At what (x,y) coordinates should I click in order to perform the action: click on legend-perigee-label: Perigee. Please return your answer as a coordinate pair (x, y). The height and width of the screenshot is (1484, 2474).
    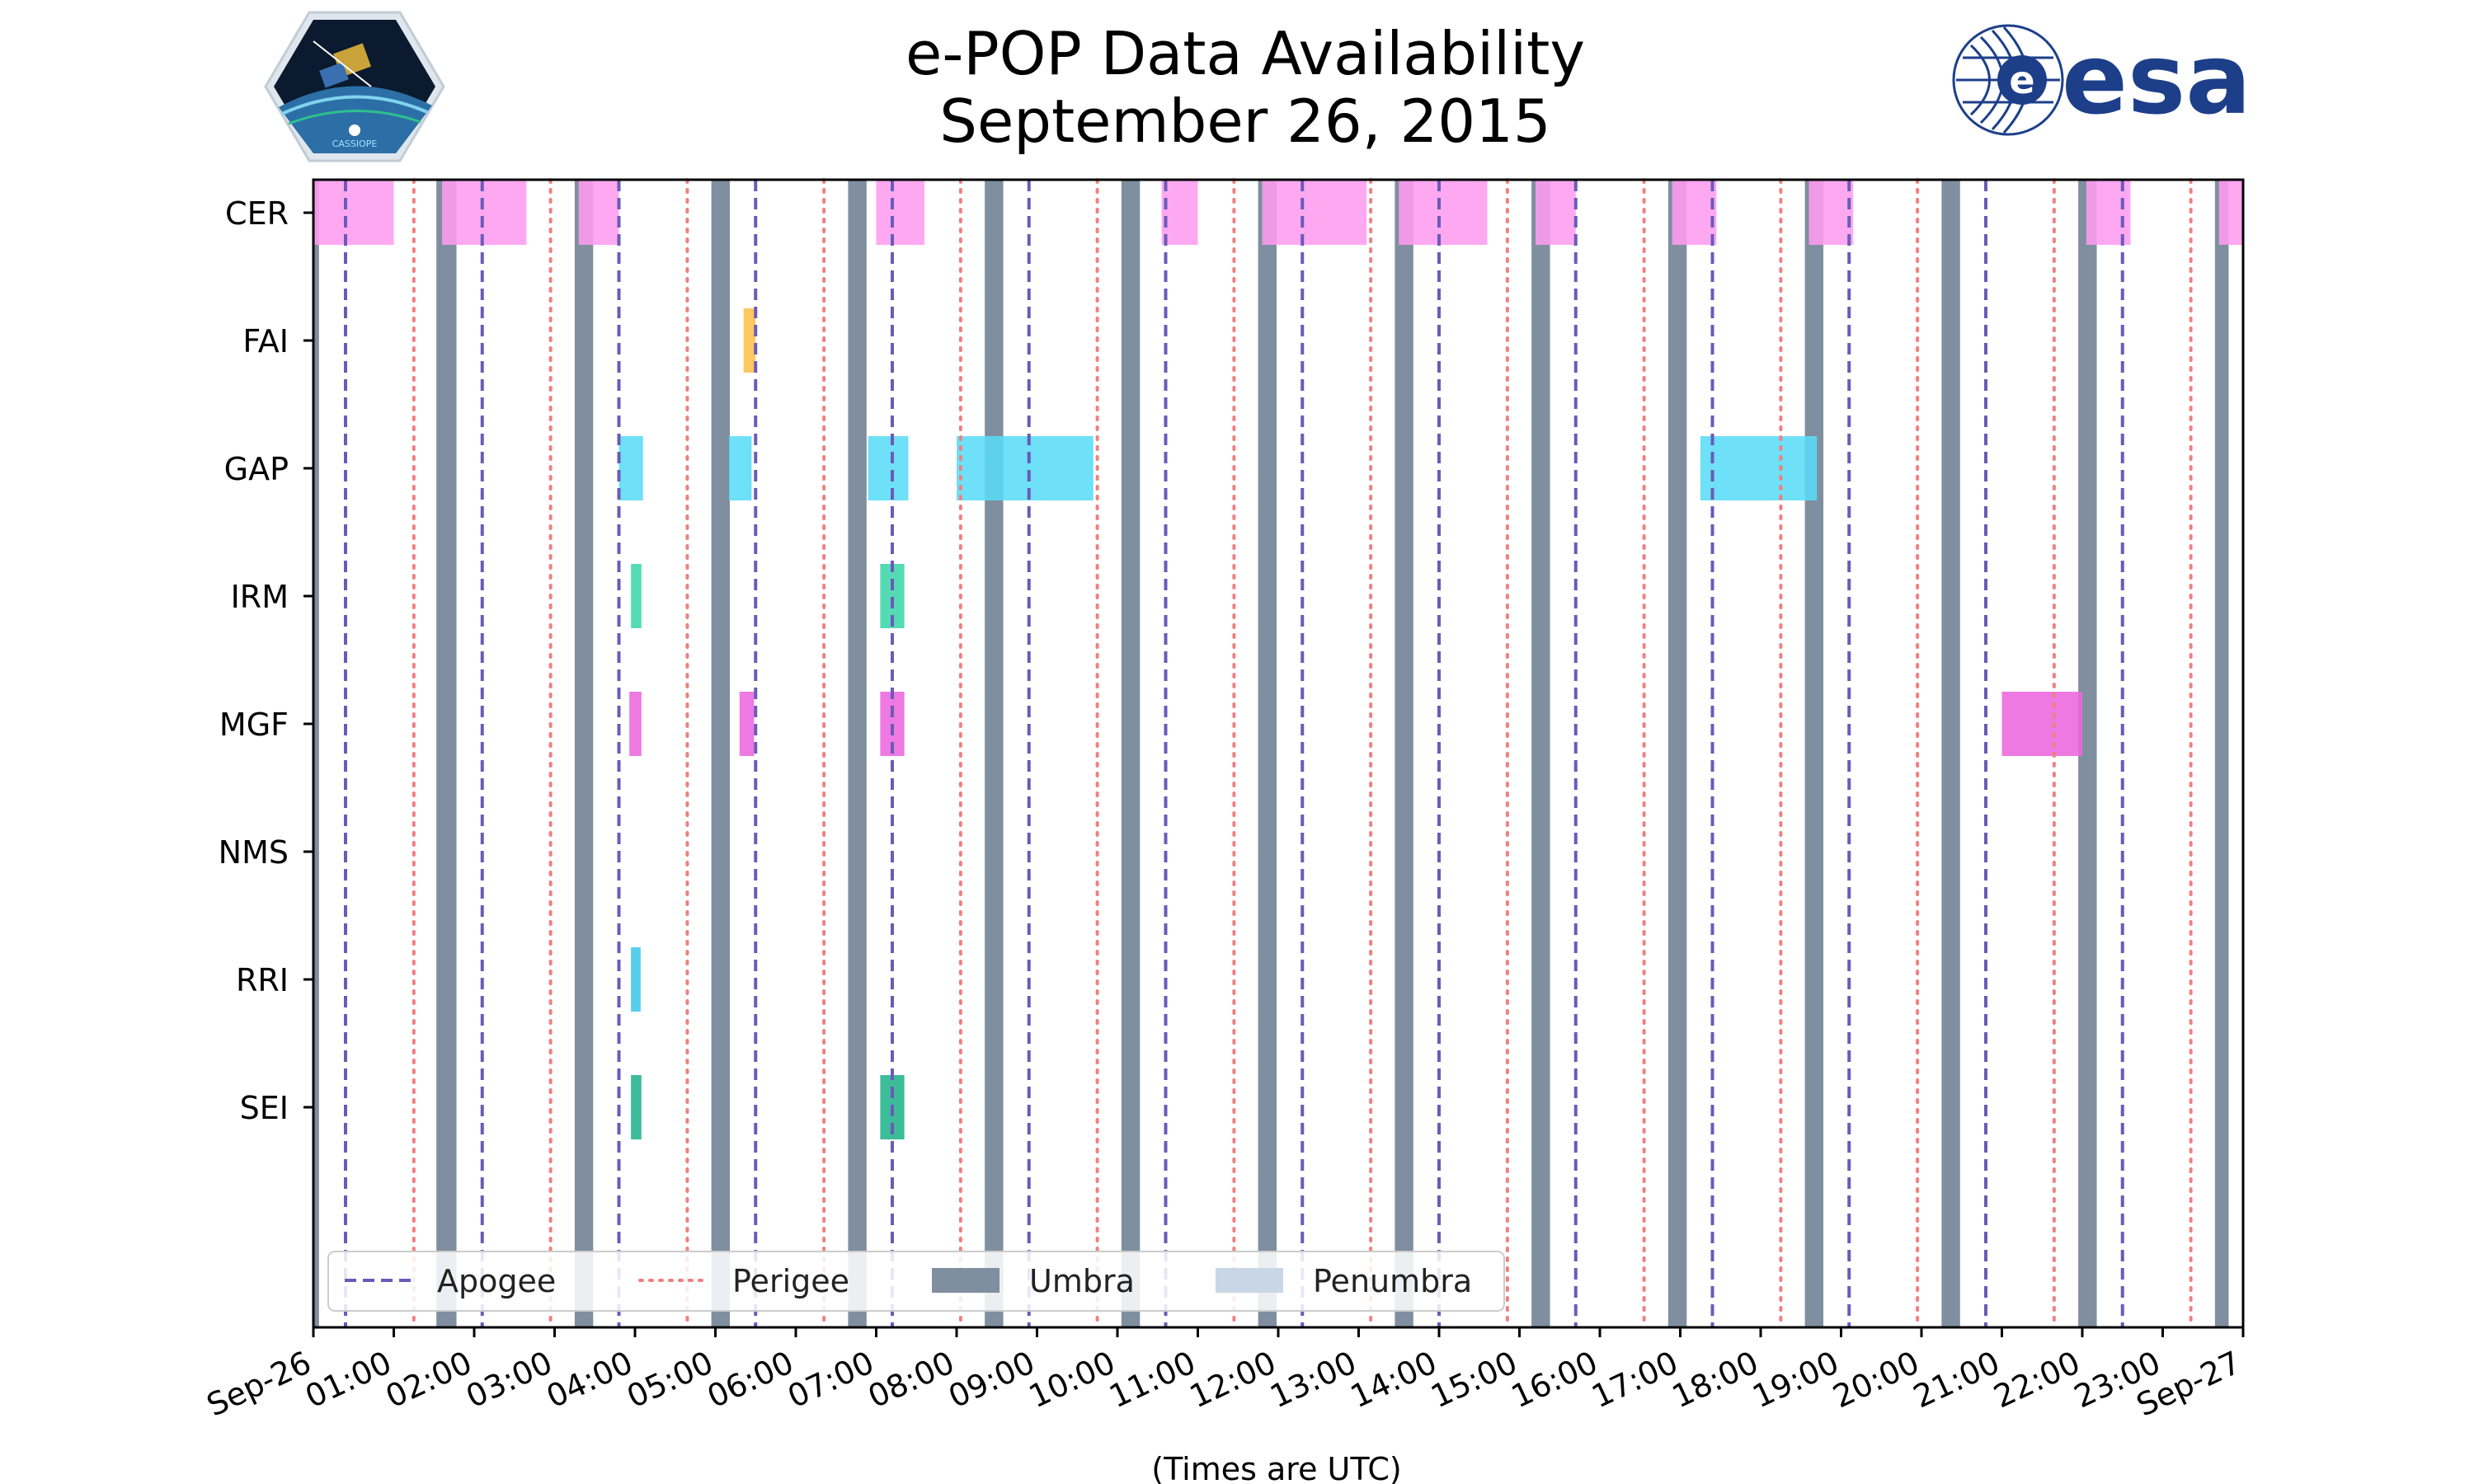
    Looking at the image, I should click on (790, 1281).